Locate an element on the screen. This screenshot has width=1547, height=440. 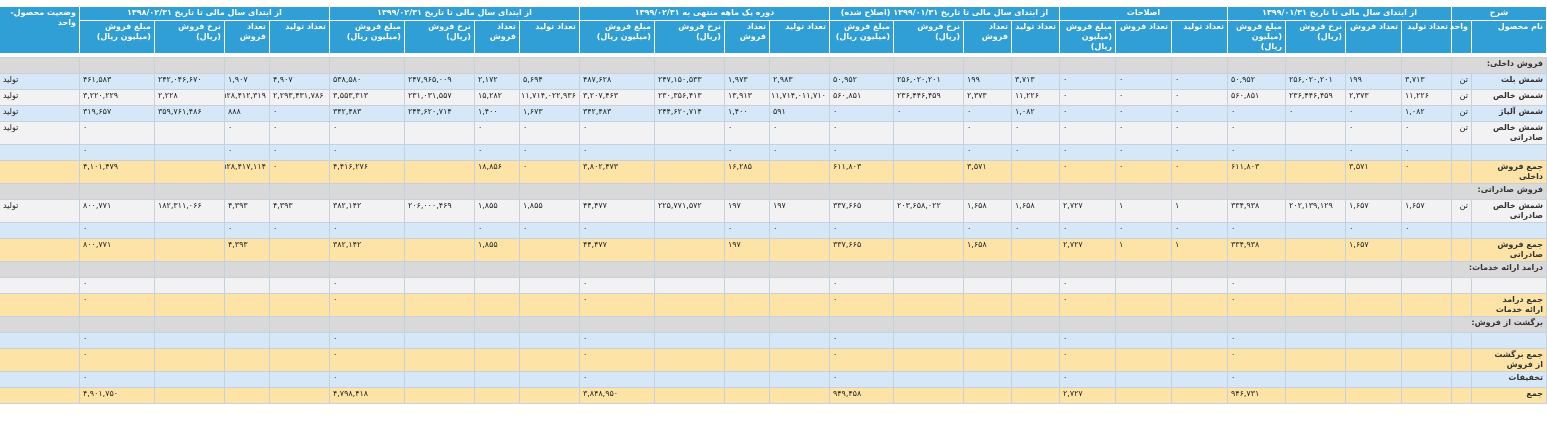
column-title: تعداد فروش is located at coordinates (1143, 37).